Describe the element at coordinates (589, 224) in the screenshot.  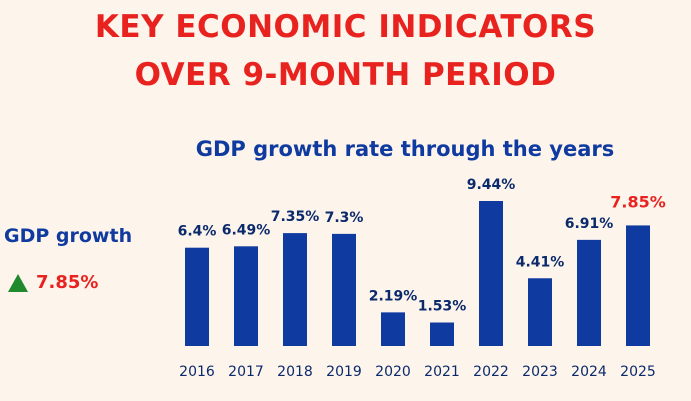
I see `data-label-2024: 6.91%` at that location.